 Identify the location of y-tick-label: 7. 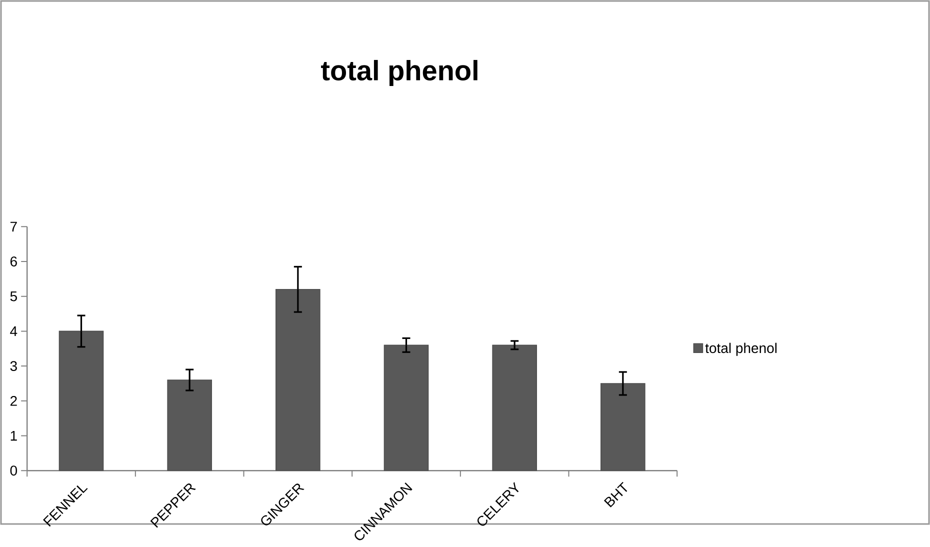
(13, 227).